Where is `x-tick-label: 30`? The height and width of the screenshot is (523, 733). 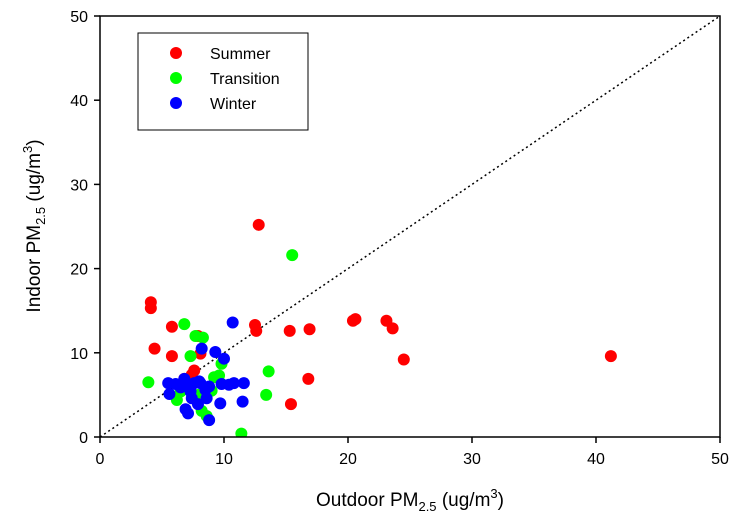
x-tick-label: 30 is located at coordinates (472, 459).